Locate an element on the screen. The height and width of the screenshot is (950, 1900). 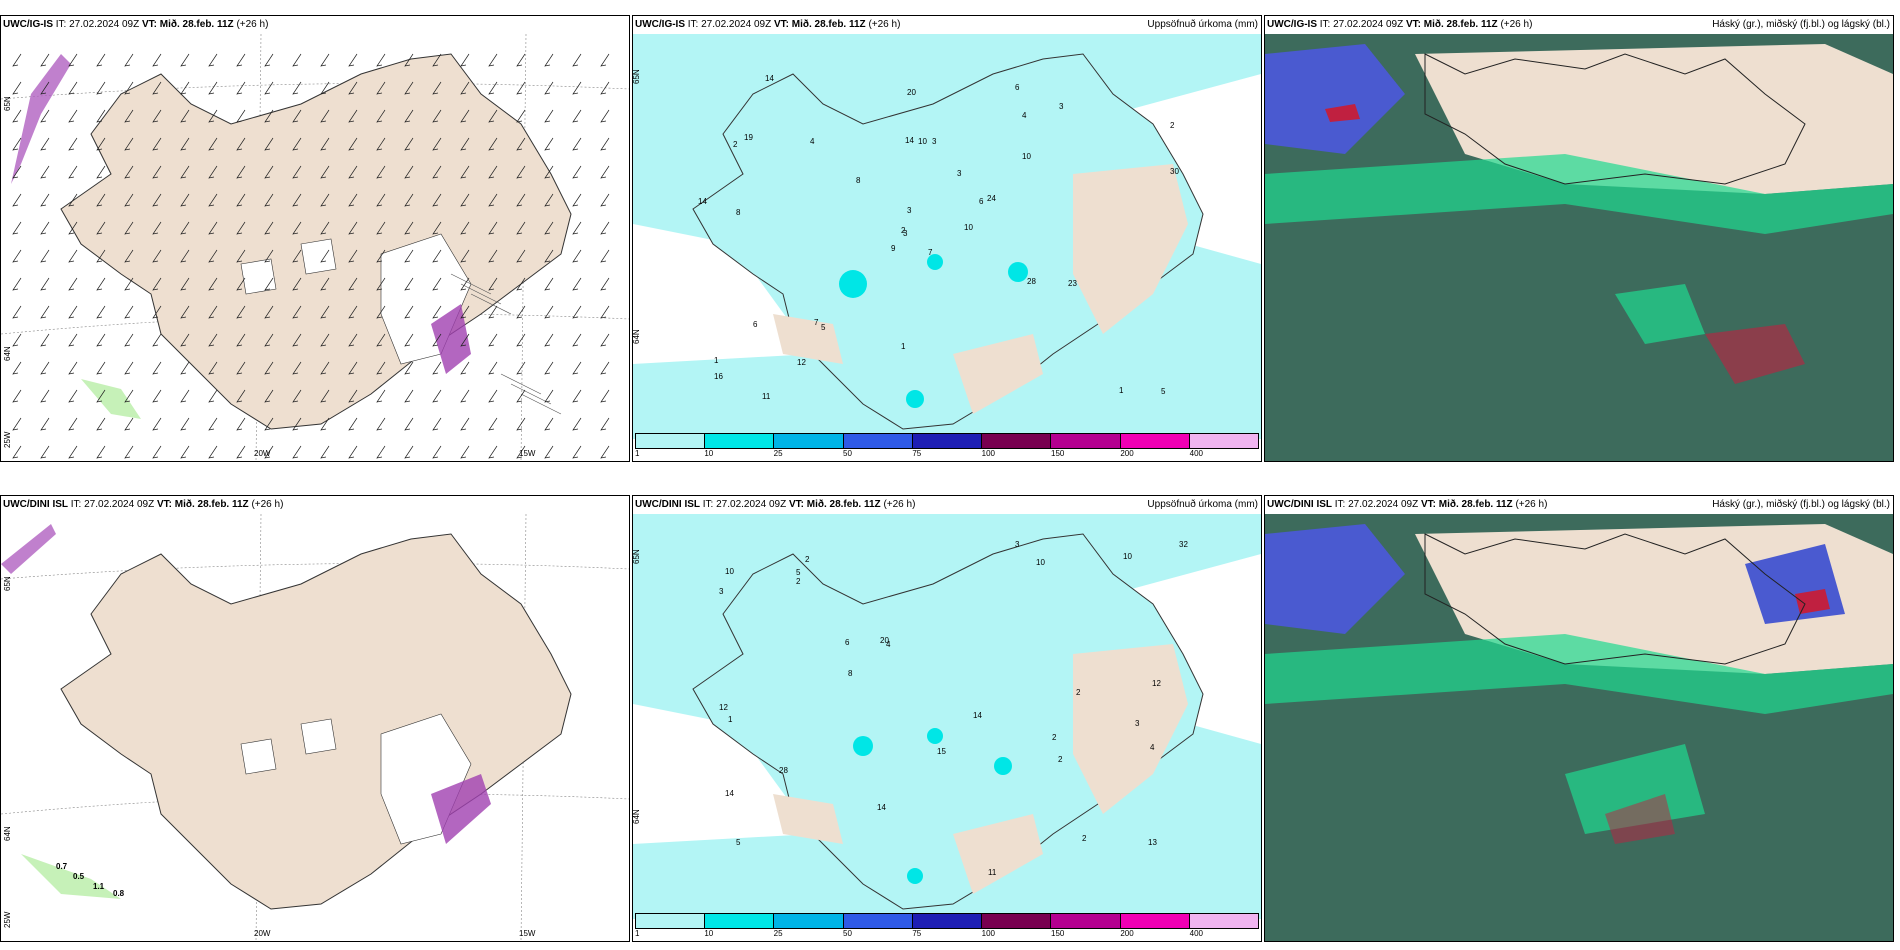
legend-tick: 25 is located at coordinates (778, 453).